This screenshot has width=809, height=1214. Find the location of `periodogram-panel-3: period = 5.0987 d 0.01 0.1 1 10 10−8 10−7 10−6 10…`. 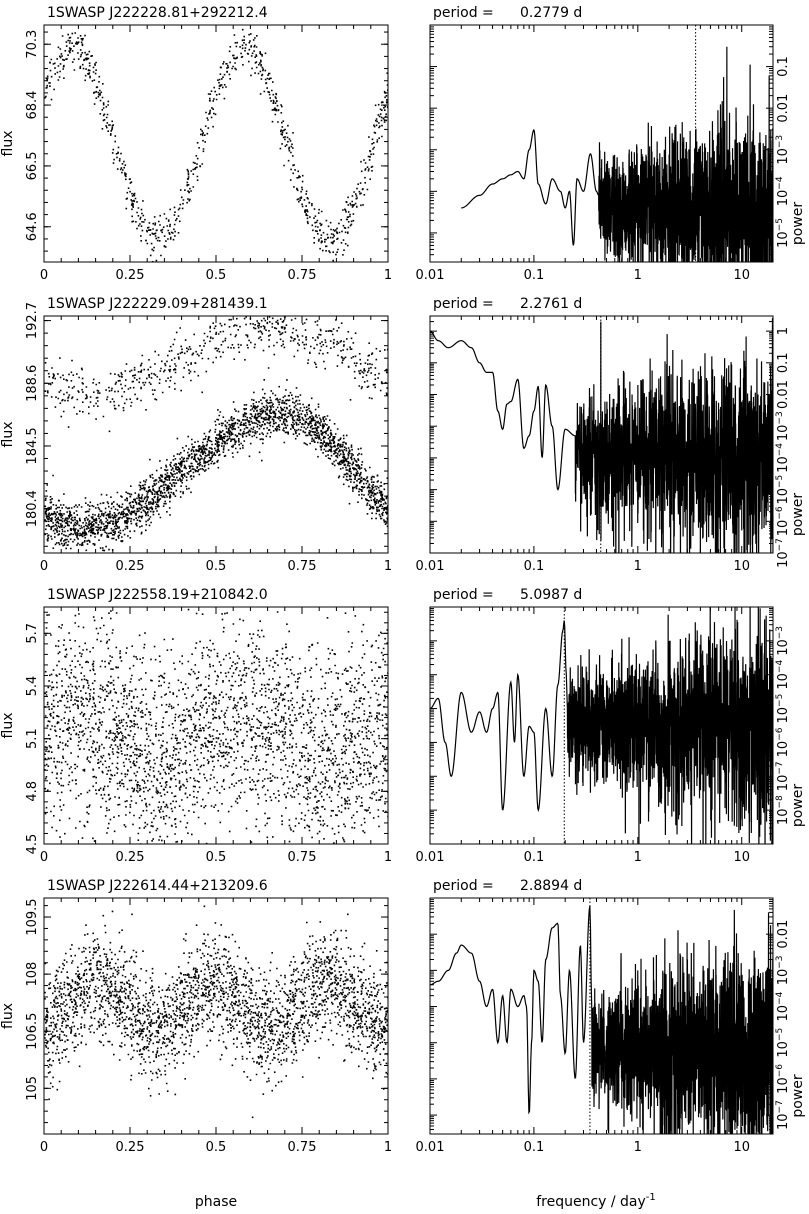

periodogram-panel-3: period = 5.0987 d 0.01 0.1 1 10 10−8 10−7 10−6 10… is located at coordinates (611, 726).